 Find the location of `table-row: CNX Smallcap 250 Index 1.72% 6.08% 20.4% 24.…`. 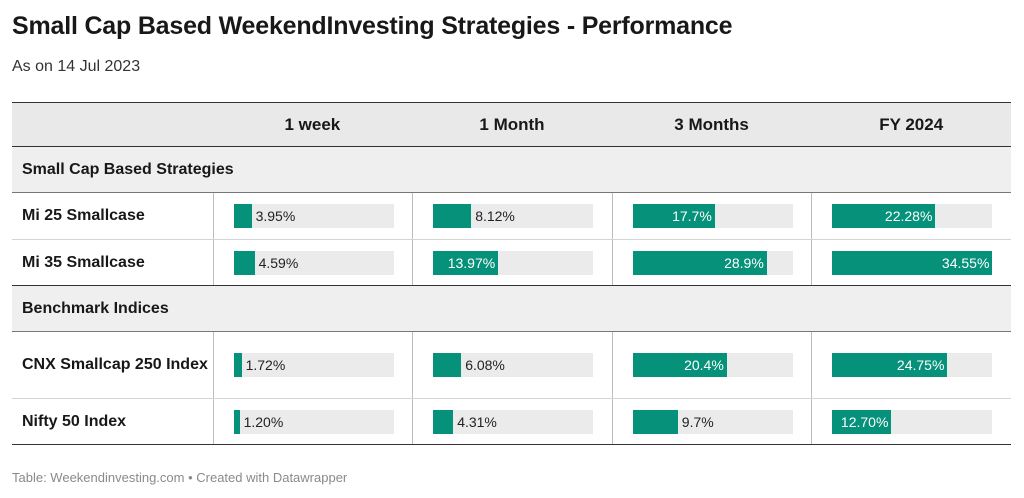

table-row: CNX Smallcap 250 Index 1.72% 6.08% 20.4% 24.… is located at coordinates (511, 365).